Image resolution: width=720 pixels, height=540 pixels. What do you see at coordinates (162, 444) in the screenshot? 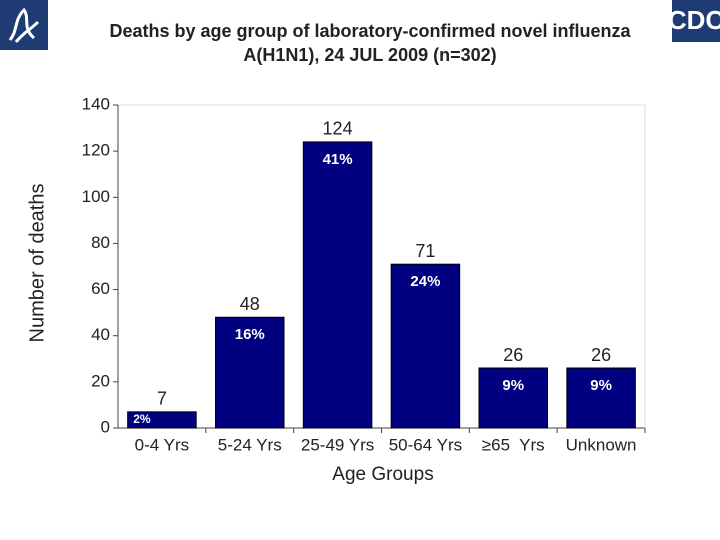
I see `x-tick-label: 0-4 Yrs` at bounding box center [162, 444].